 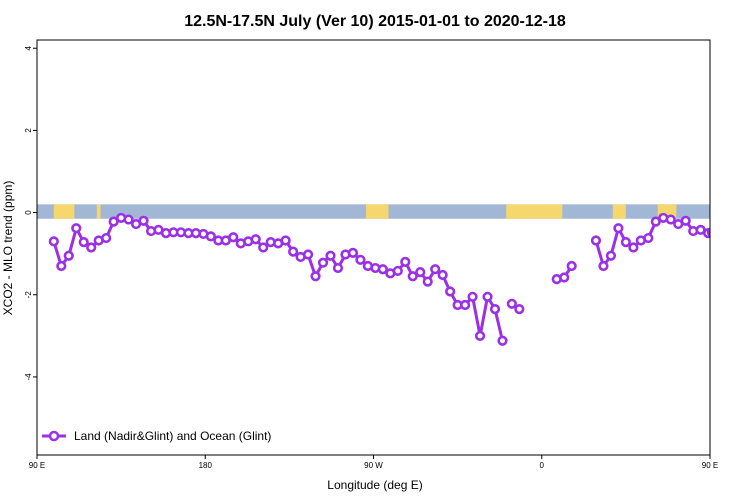 I want to click on land-ocean-mask, so click(x=379, y=211).